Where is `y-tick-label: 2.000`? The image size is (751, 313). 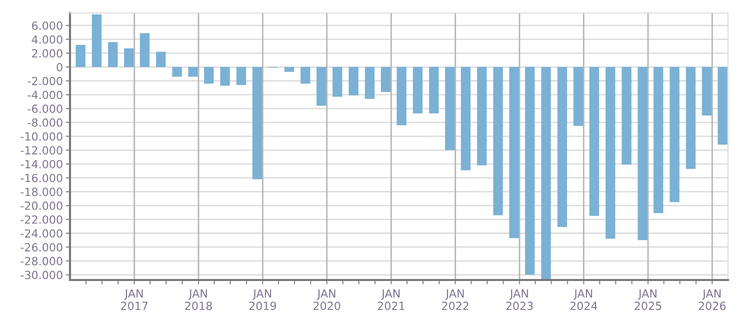
y-tick-label: 2.000 is located at coordinates (47, 53).